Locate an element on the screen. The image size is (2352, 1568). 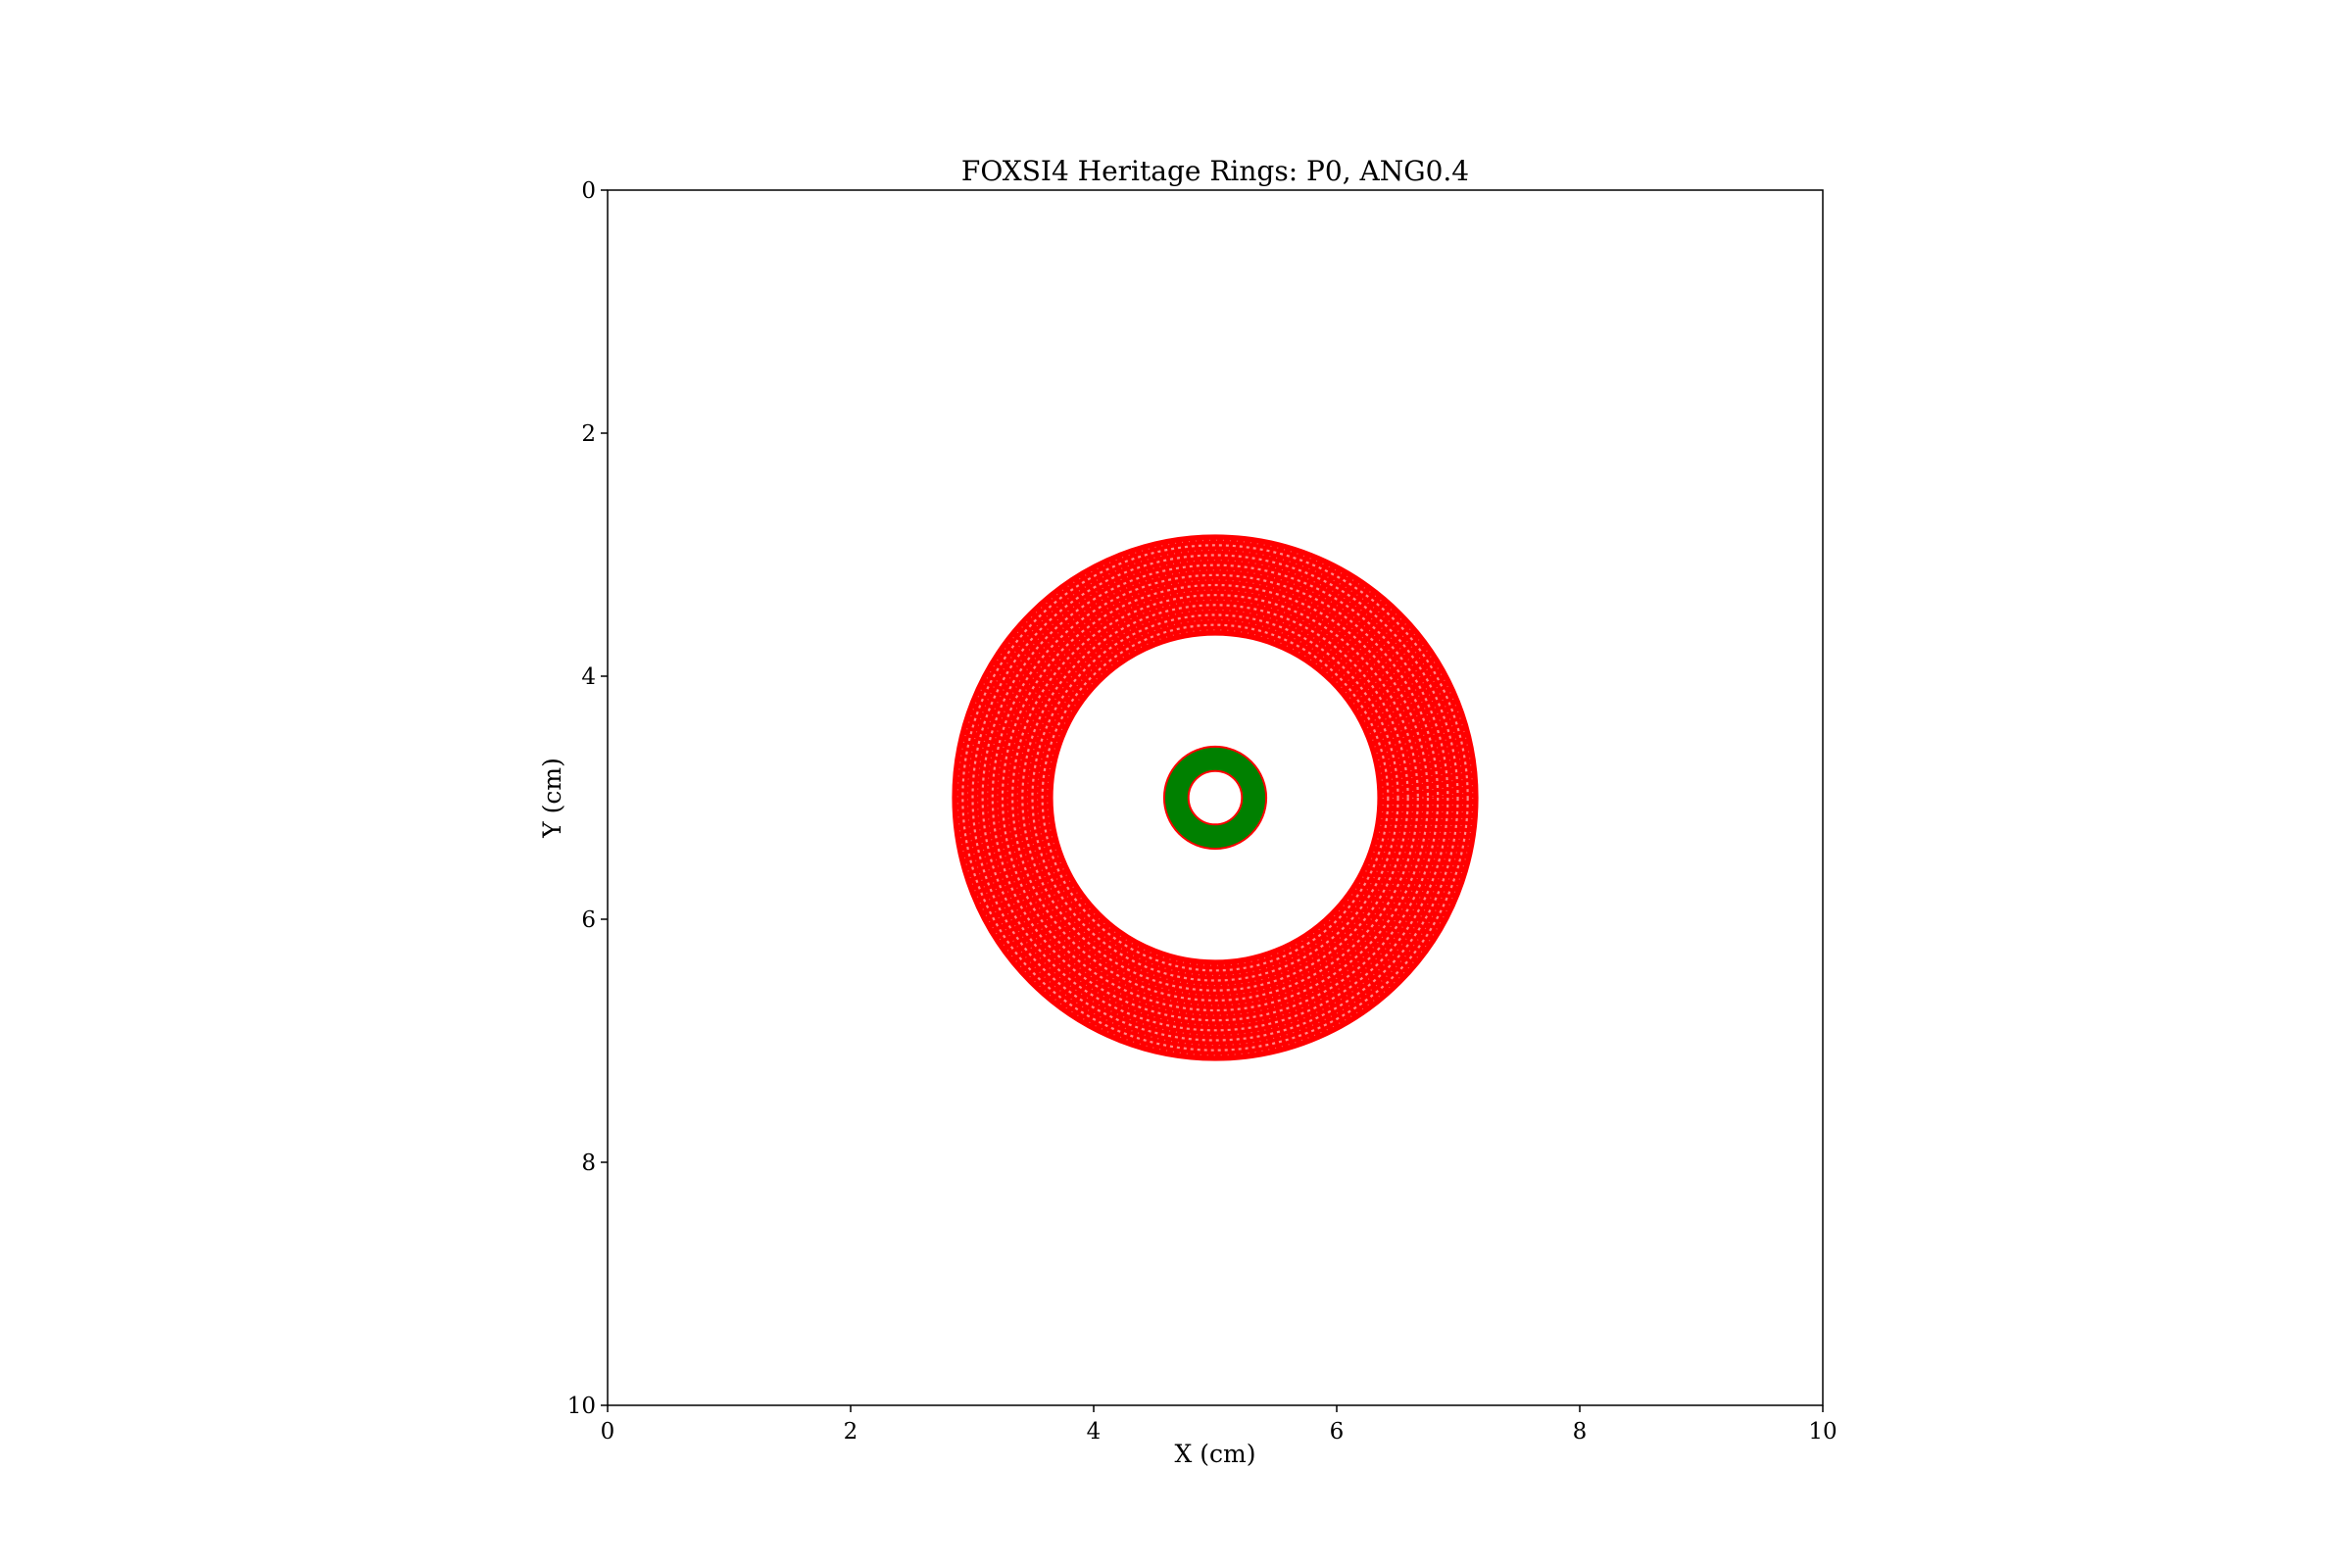
shell-inner-edge is located at coordinates (1215, 797).